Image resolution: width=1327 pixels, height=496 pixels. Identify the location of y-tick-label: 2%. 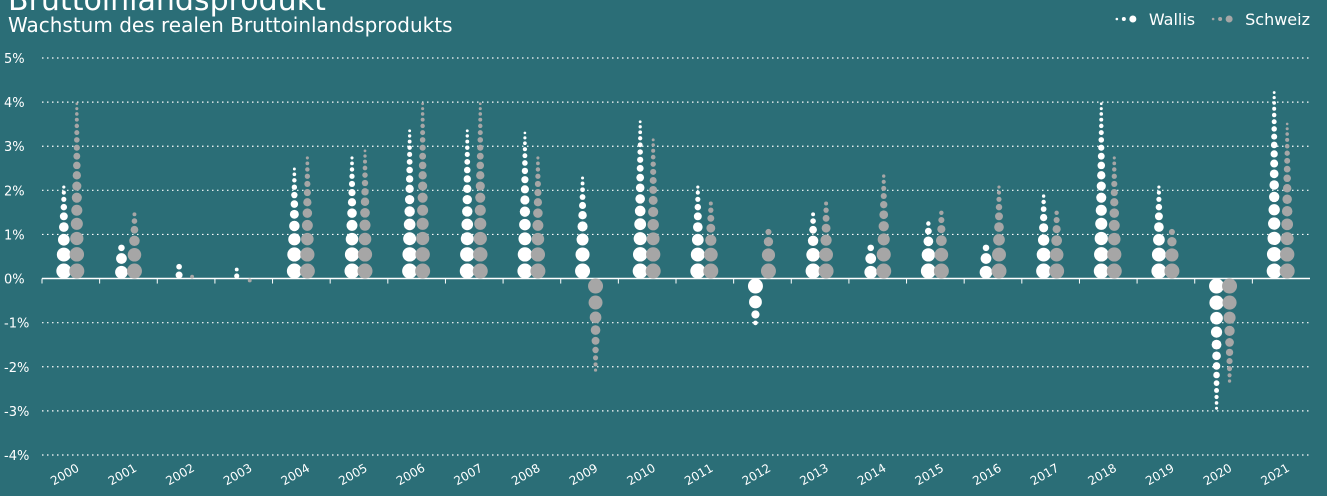
(14, 191).